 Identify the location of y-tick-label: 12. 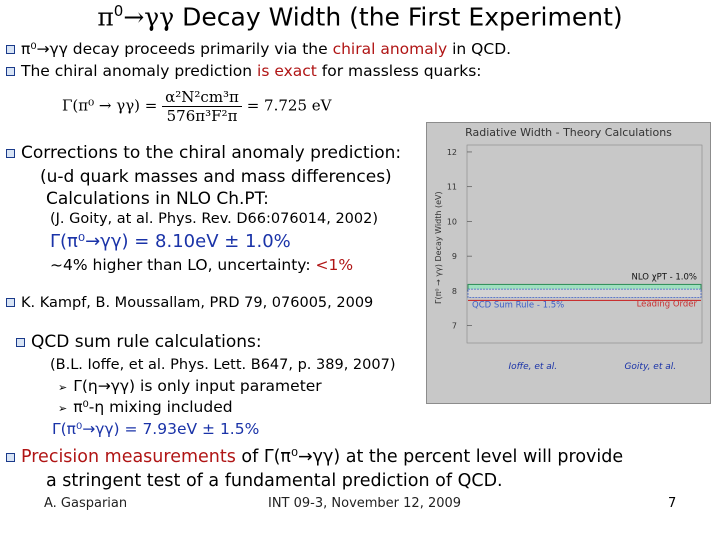
(452, 152).